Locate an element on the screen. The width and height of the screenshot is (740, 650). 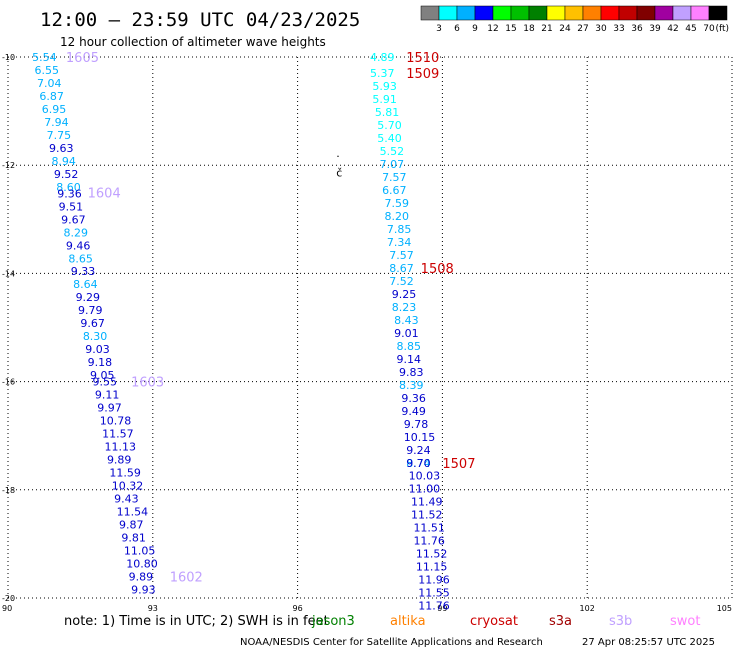
swh-label: 11.52 is located at coordinates (432, 554).